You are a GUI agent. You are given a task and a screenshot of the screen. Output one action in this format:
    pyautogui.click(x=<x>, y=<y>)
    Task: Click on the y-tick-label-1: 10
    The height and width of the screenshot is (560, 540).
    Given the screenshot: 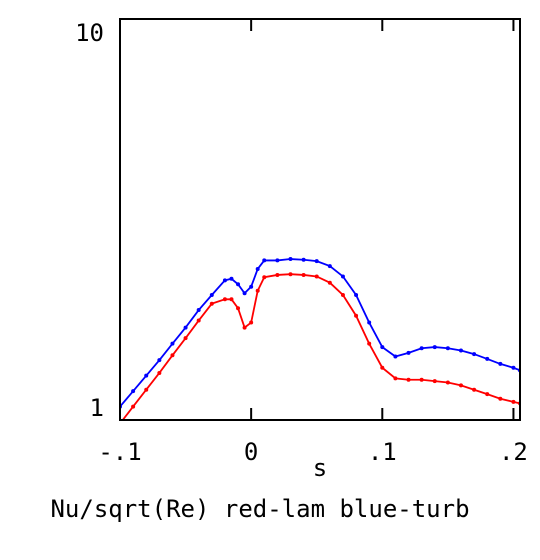 What is the action you would take?
    pyautogui.click(x=89, y=33)
    